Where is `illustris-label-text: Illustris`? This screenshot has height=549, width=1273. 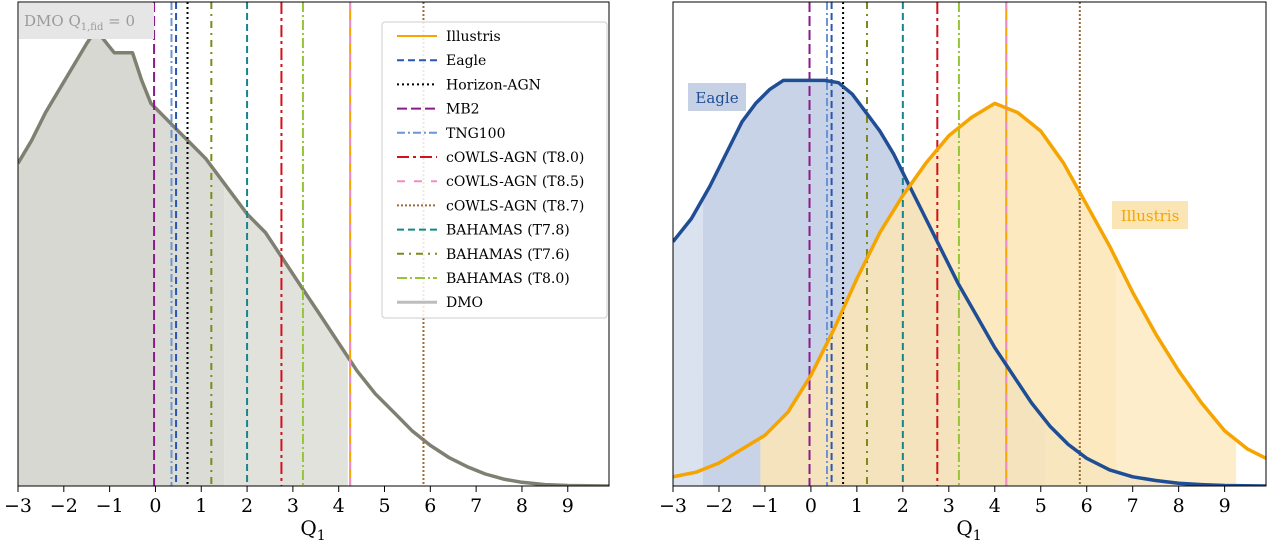 illustris-label-text: Illustris is located at coordinates (1150, 216).